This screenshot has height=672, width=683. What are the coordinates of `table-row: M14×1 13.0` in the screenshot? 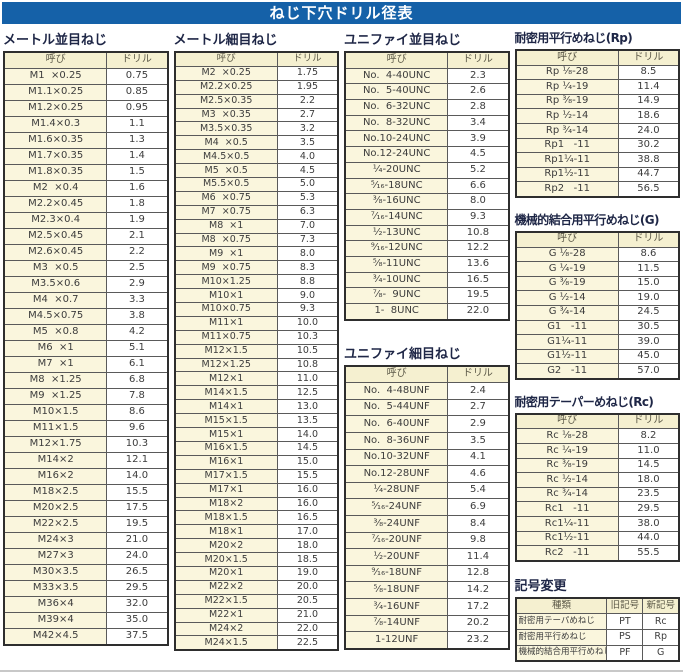 It's located at (256, 407).